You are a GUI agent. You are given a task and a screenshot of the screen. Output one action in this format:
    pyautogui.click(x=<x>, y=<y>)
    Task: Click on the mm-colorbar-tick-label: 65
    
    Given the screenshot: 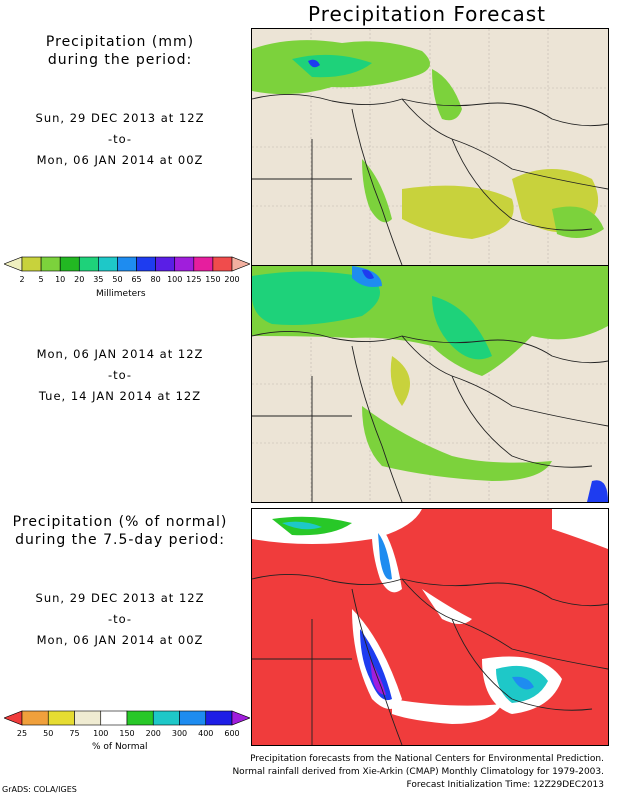 What is the action you would take?
    pyautogui.click(x=136, y=279)
    